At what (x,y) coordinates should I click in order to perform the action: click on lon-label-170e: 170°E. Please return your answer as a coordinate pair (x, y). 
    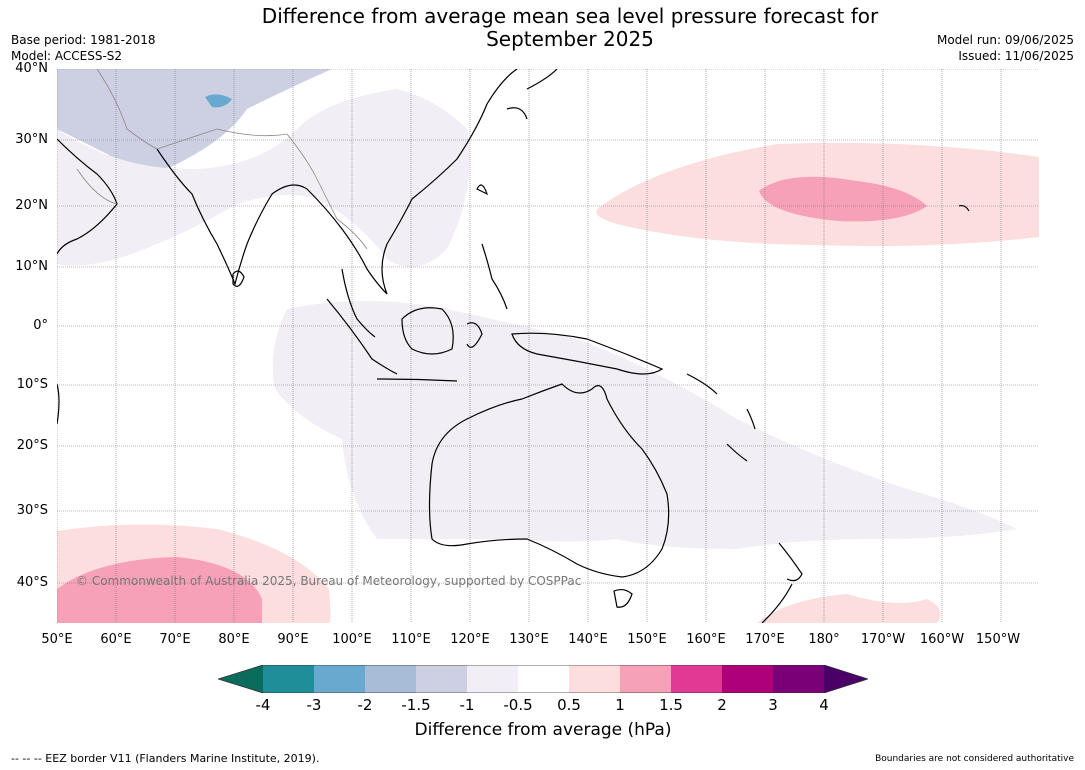
    Looking at the image, I should click on (765, 639).